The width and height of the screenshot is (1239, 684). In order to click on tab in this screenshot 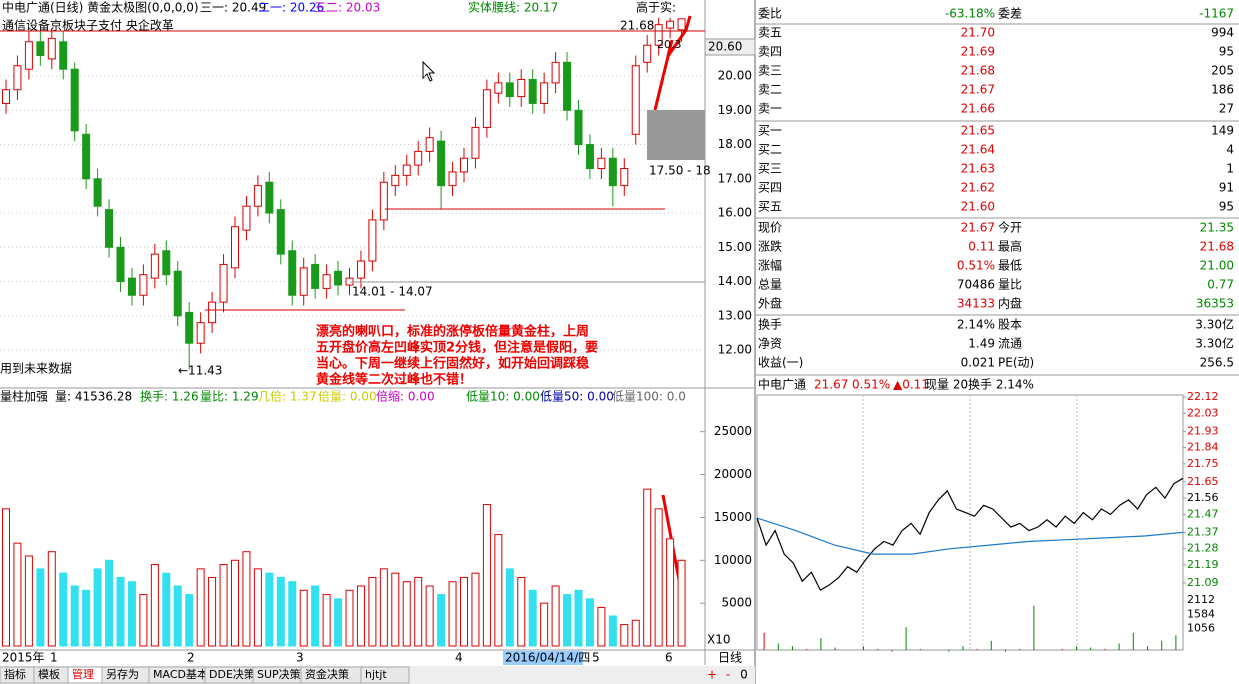, I will do `click(385, 675)`.